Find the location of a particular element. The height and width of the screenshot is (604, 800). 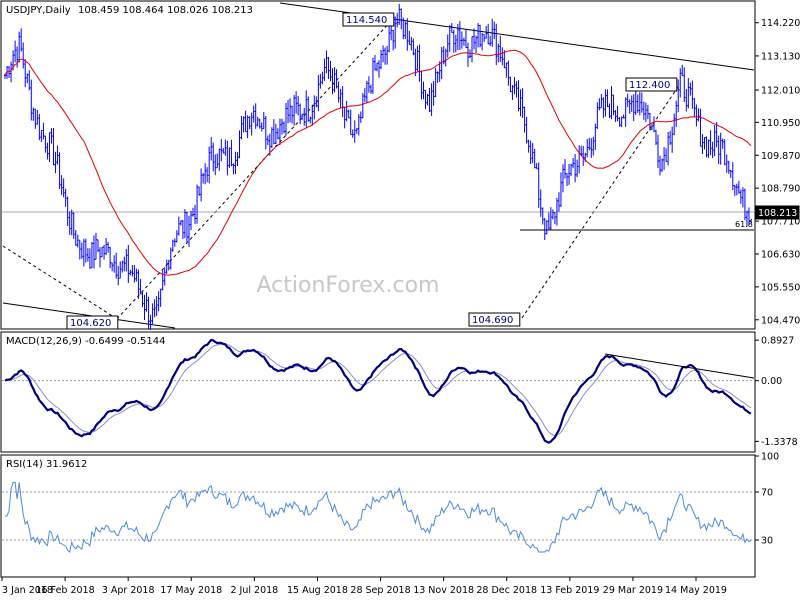

dashed-trendline-c is located at coordinates (601, 201).